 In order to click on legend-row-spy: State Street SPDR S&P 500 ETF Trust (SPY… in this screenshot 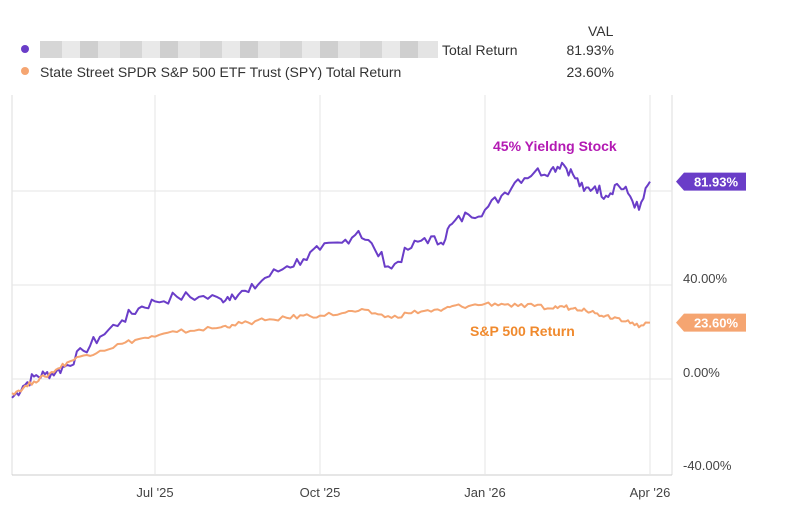, I will do `click(398, 72)`.